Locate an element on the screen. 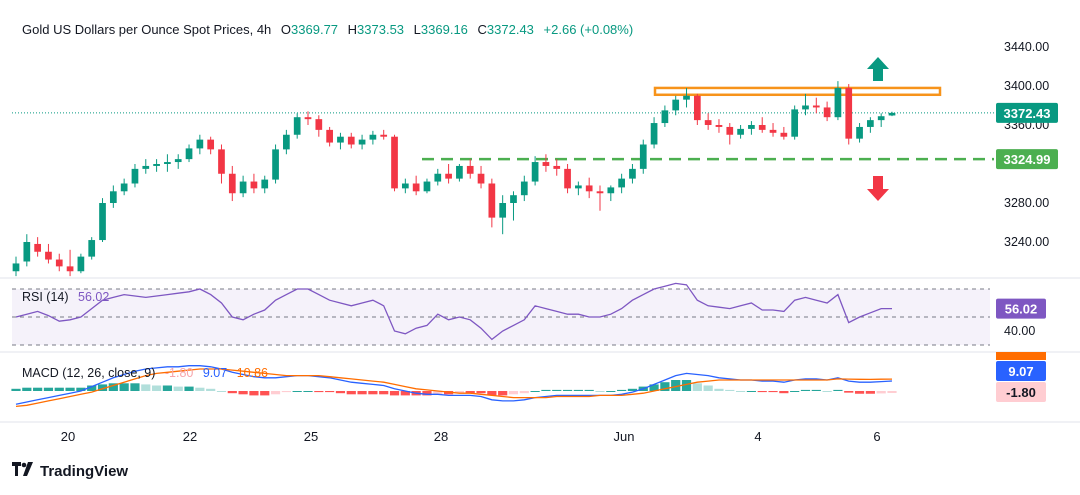 Image resolution: width=1080 pixels, height=495 pixels. macd-name: MACD (12, 26, close, 9) is located at coordinates (89, 373).